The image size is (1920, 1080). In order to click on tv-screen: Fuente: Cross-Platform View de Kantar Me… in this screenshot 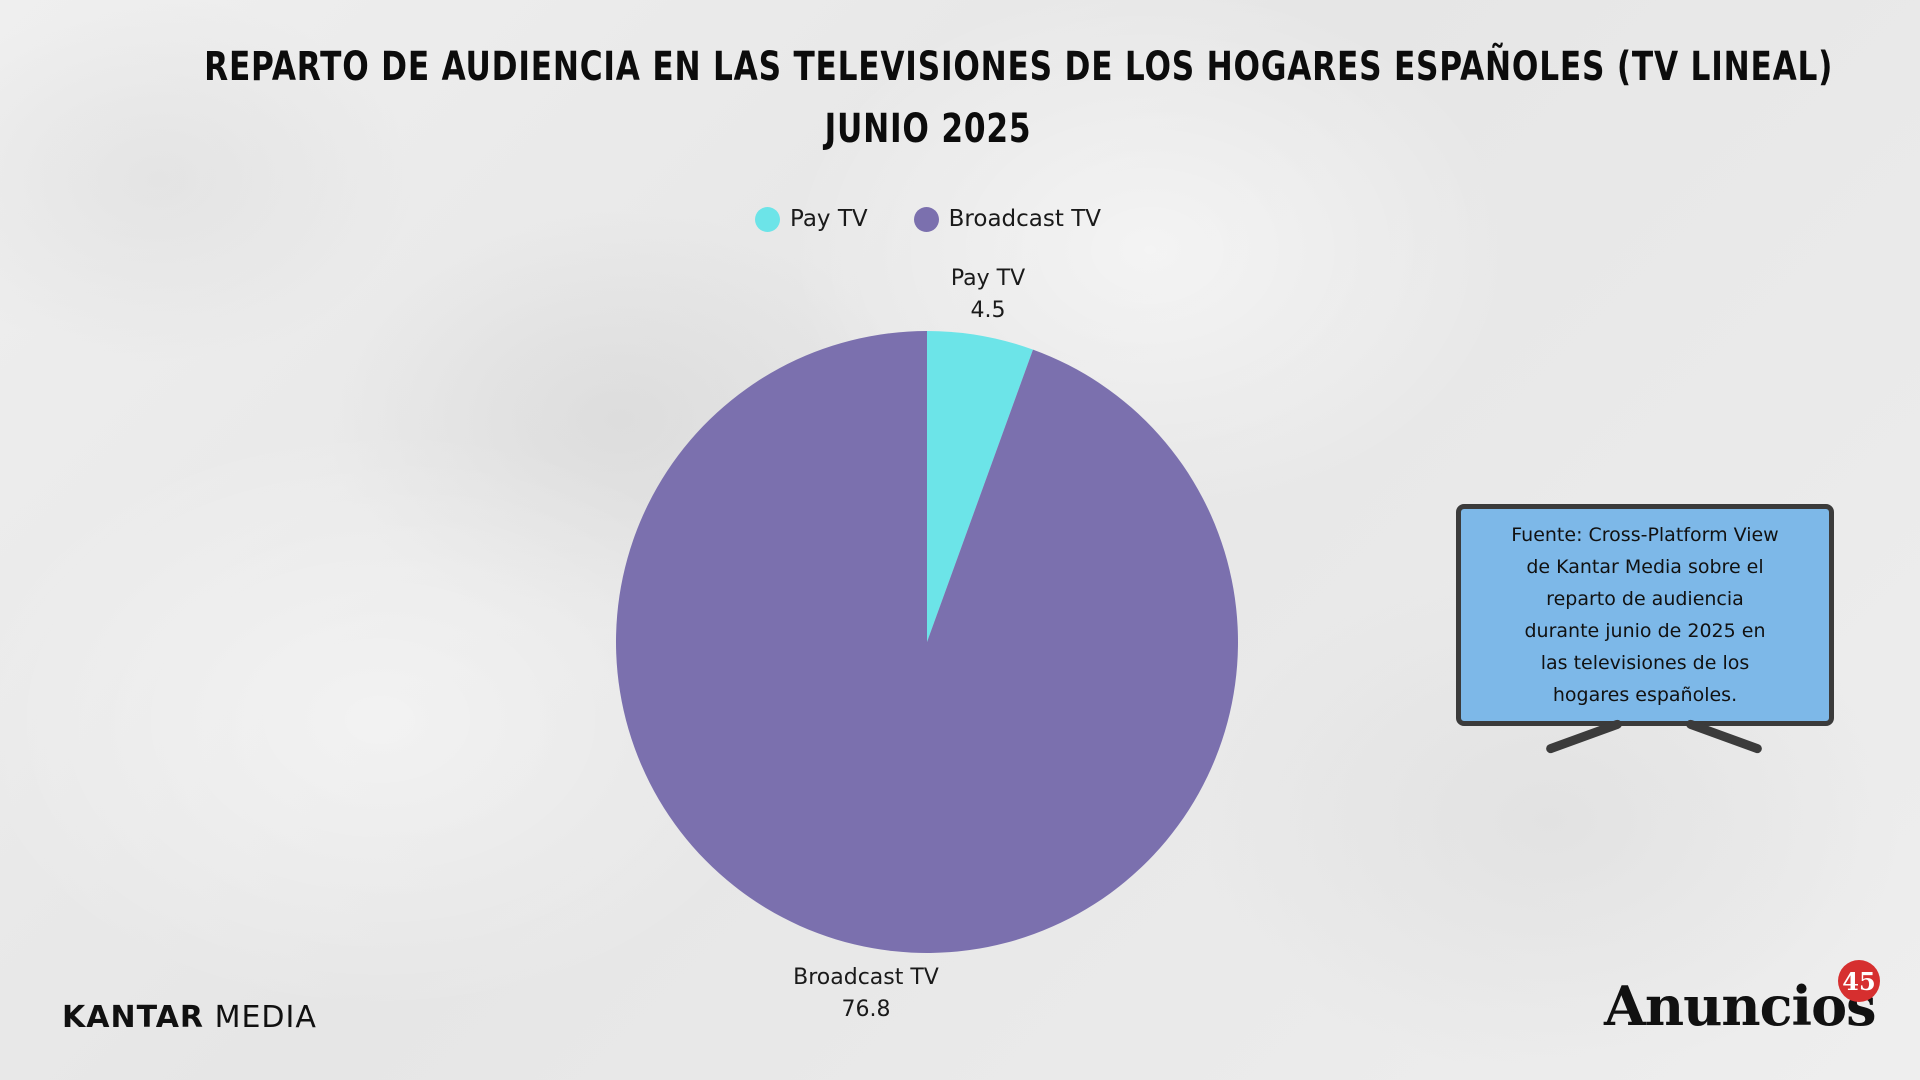, I will do `click(1645, 615)`.